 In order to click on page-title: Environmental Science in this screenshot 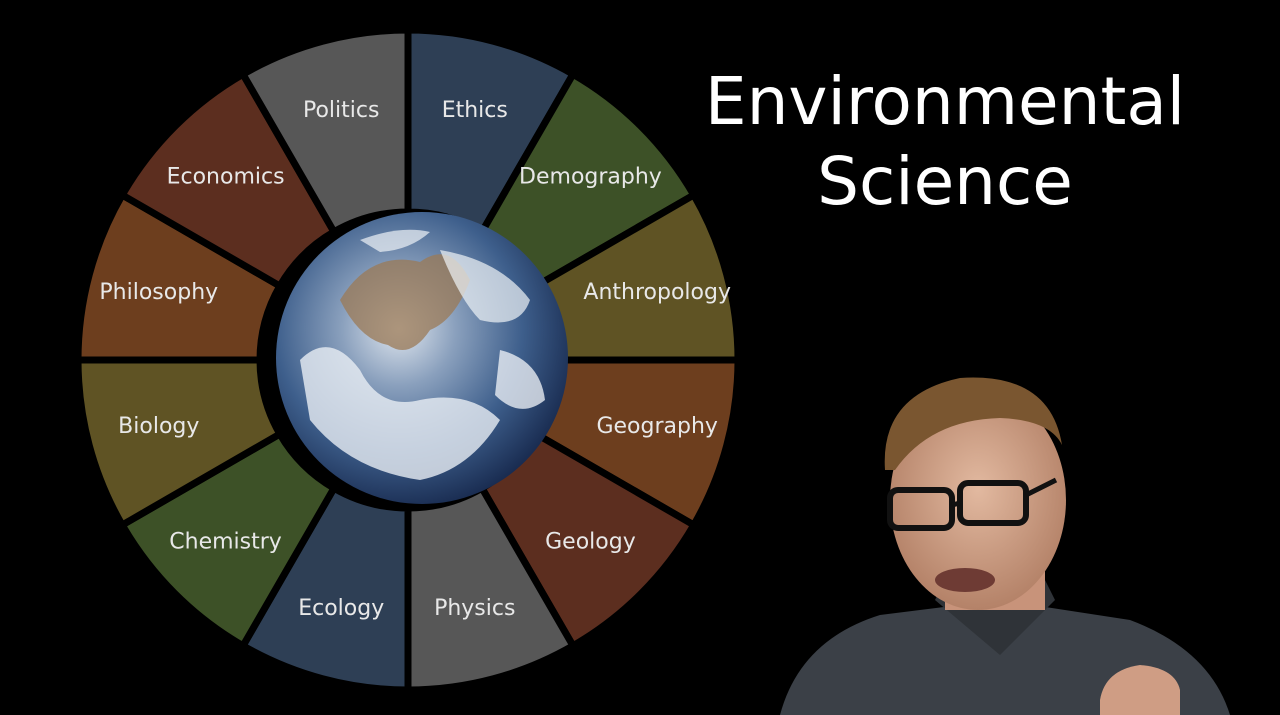, I will do `click(945, 142)`.